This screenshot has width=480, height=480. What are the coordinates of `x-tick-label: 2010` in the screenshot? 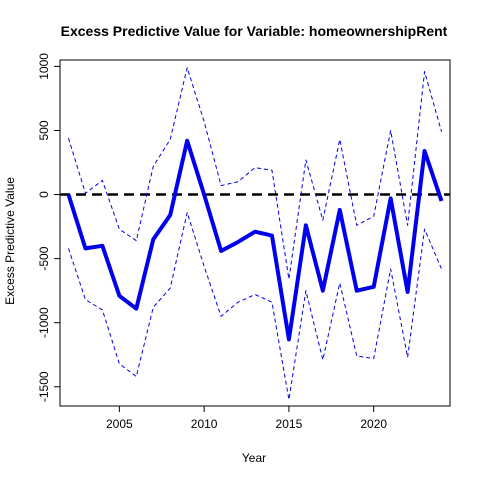 It's located at (204, 424).